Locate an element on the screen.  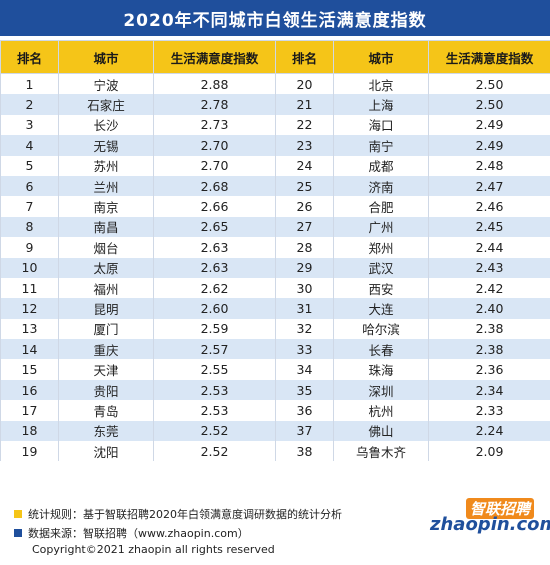
cell-city-right: 杭州 is located at coordinates (381, 410).